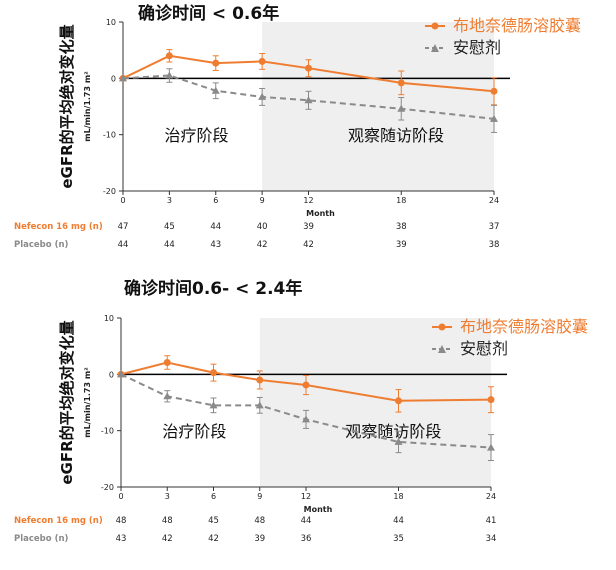 The image size is (616, 570). I want to click on follow-up-shaded-region, so click(378, 106).